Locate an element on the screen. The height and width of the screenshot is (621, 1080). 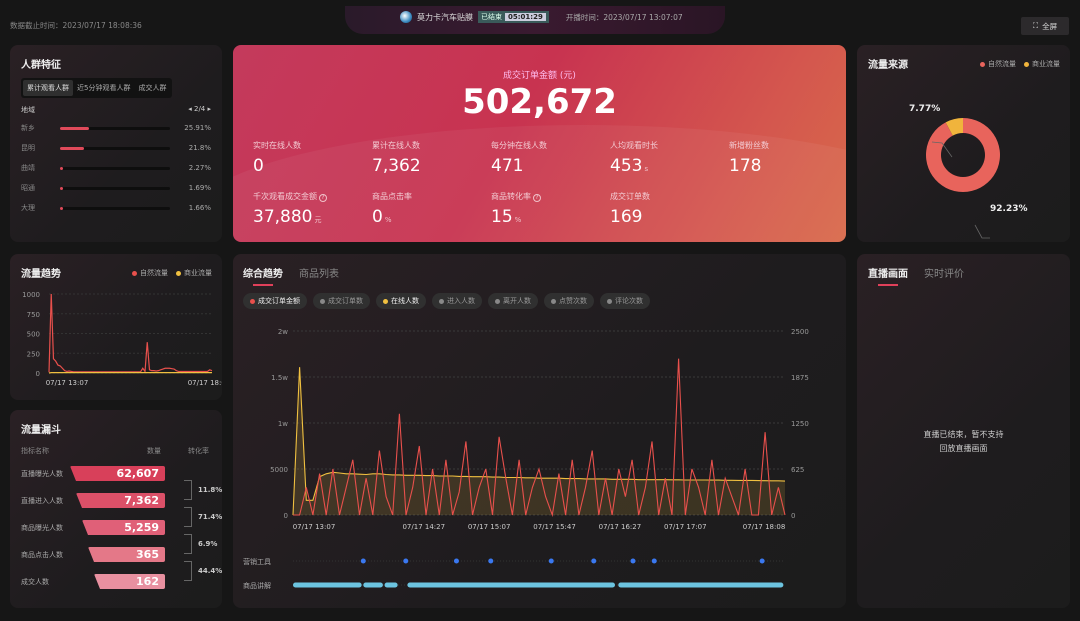
region-name: 大理 is located at coordinates (28, 208).